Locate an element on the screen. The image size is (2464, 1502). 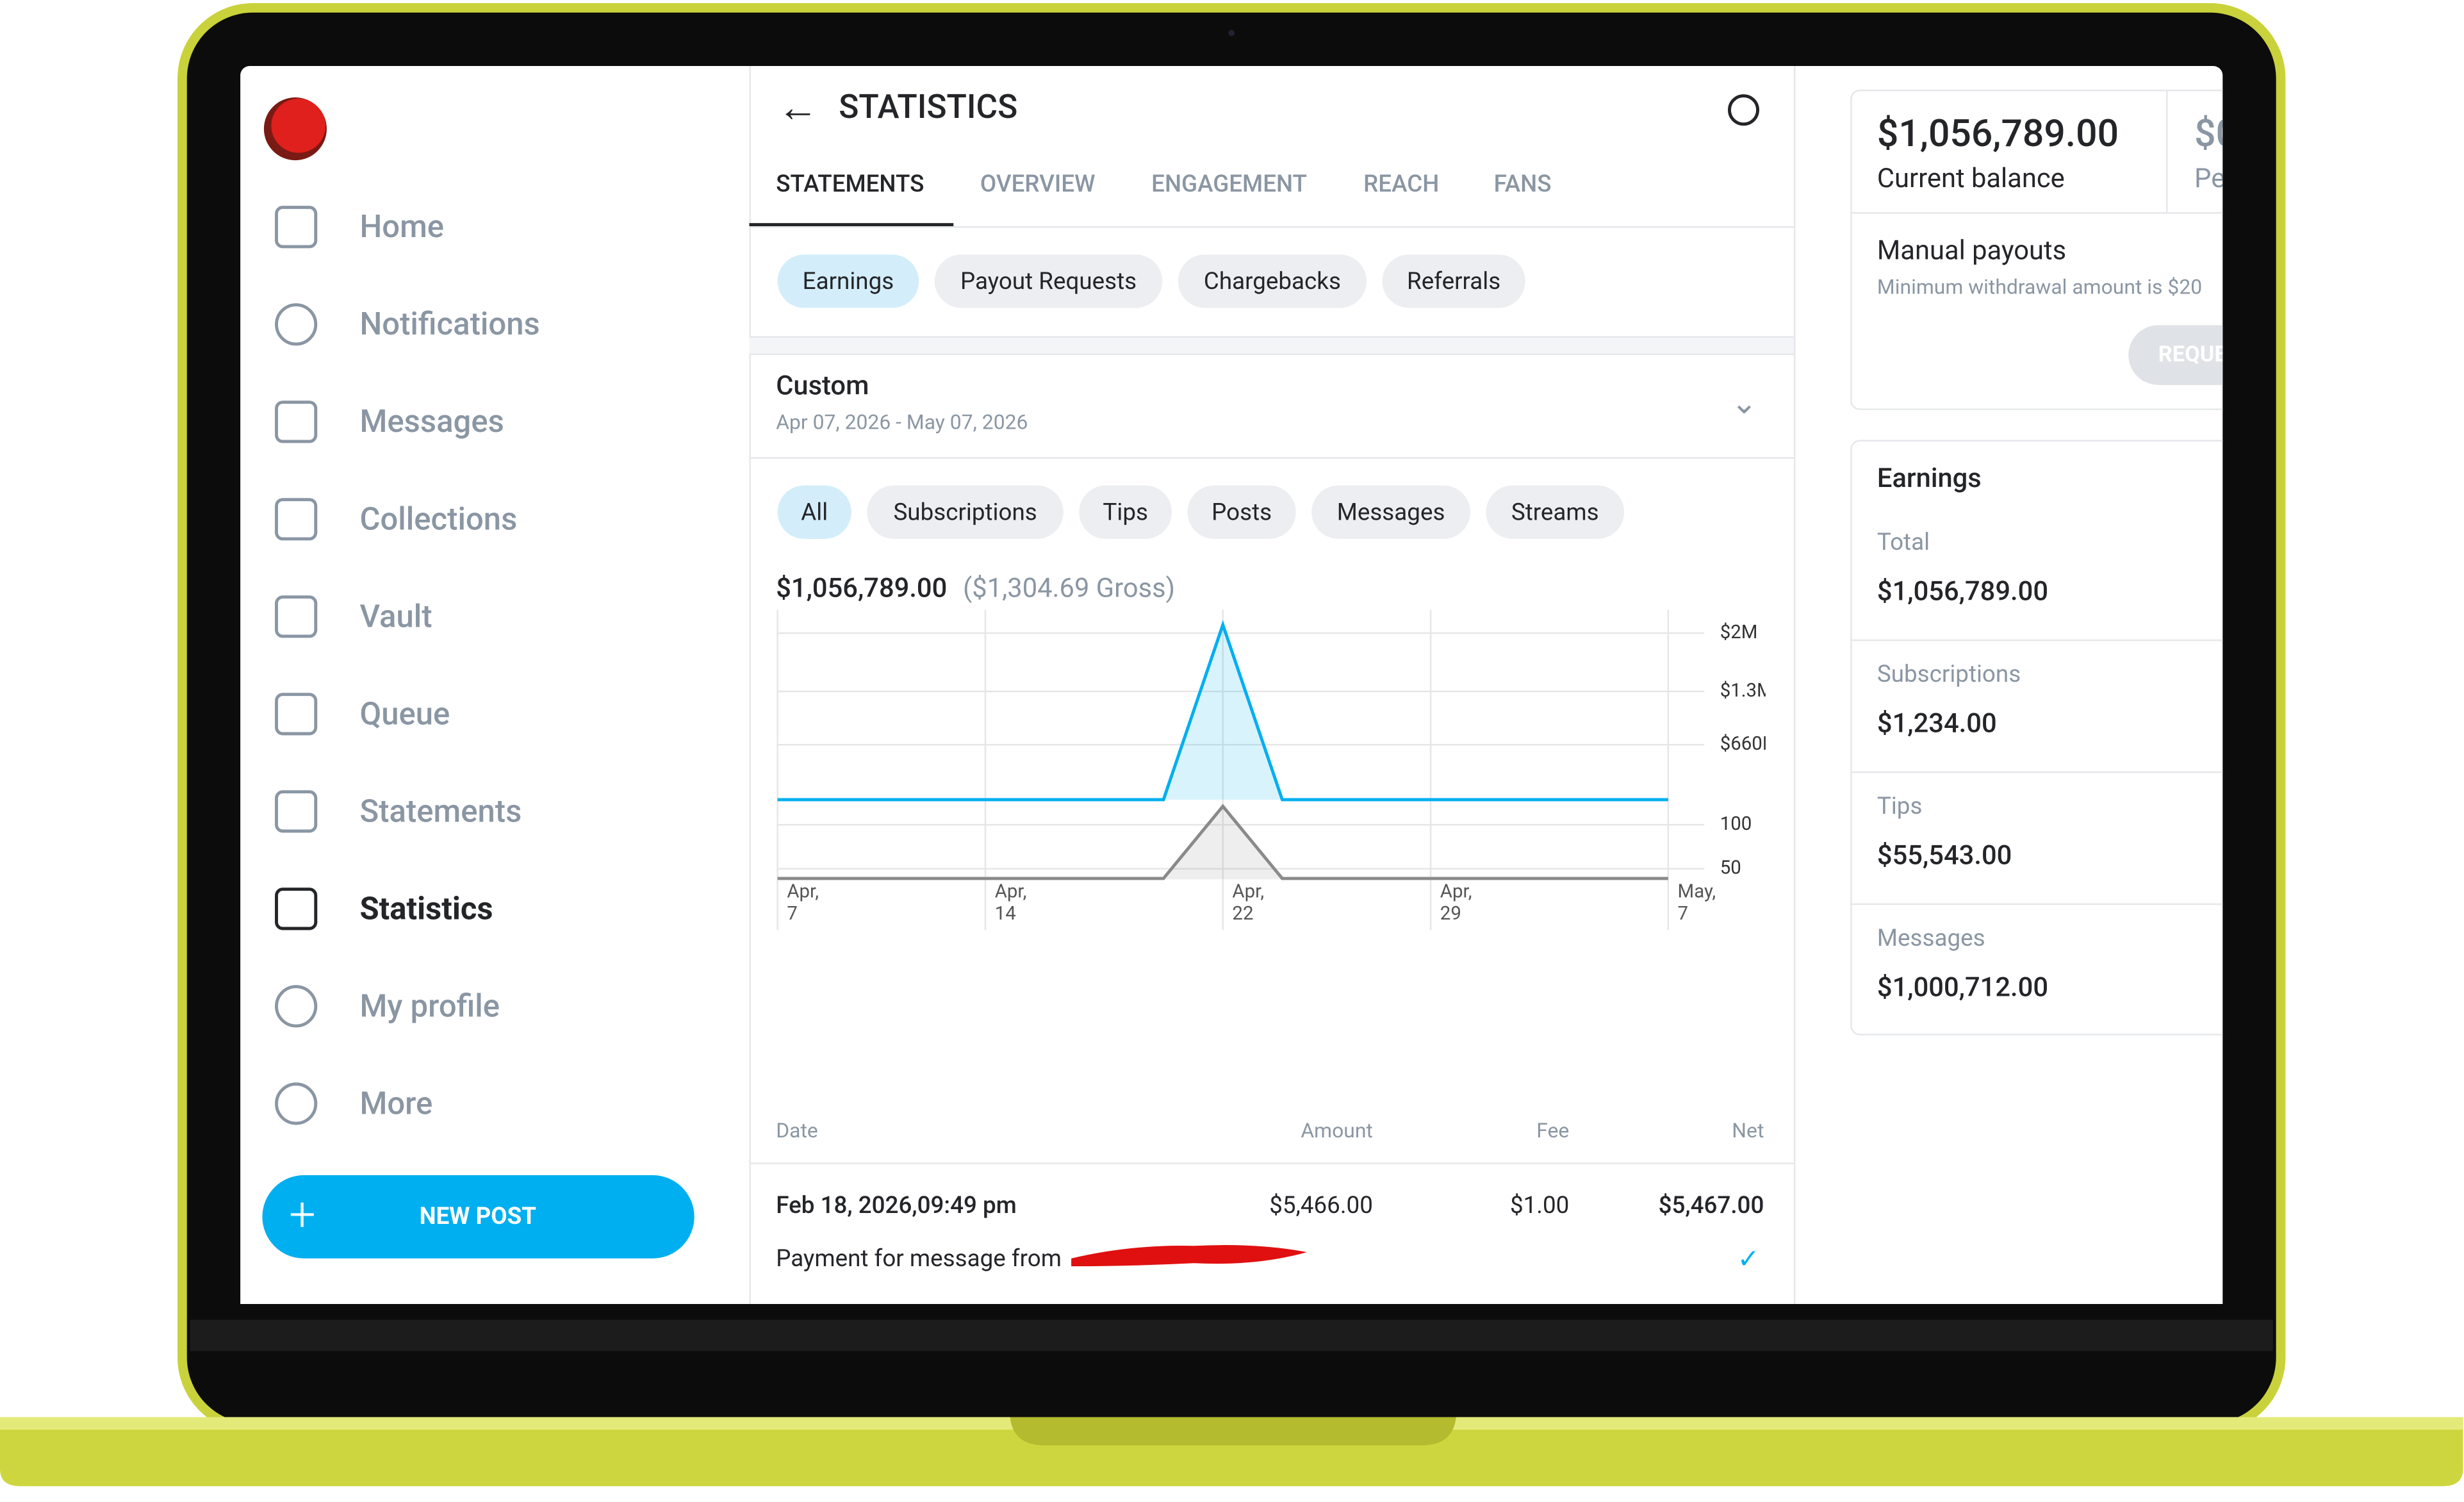
tab: STATEMENTS is located at coordinates (850, 183).